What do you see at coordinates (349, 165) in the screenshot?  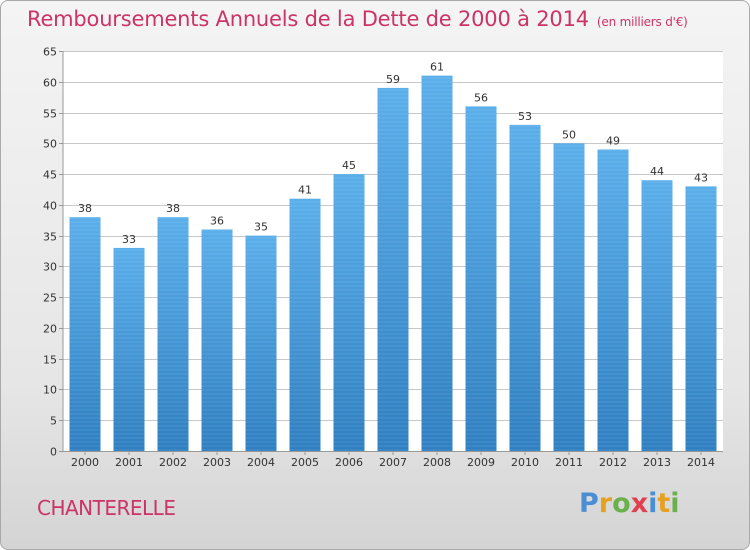 I see `bar-value-label: 45` at bounding box center [349, 165].